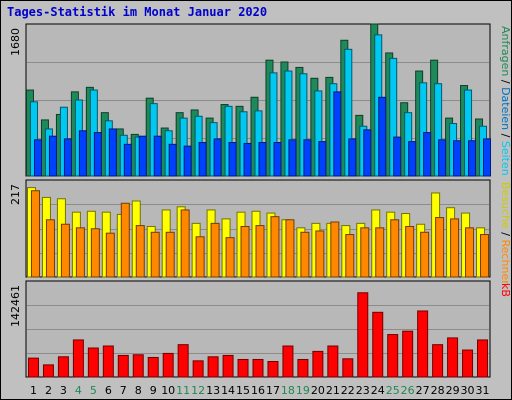  What do you see at coordinates (93, 390) in the screenshot?
I see `x-tick-label: 5` at bounding box center [93, 390].